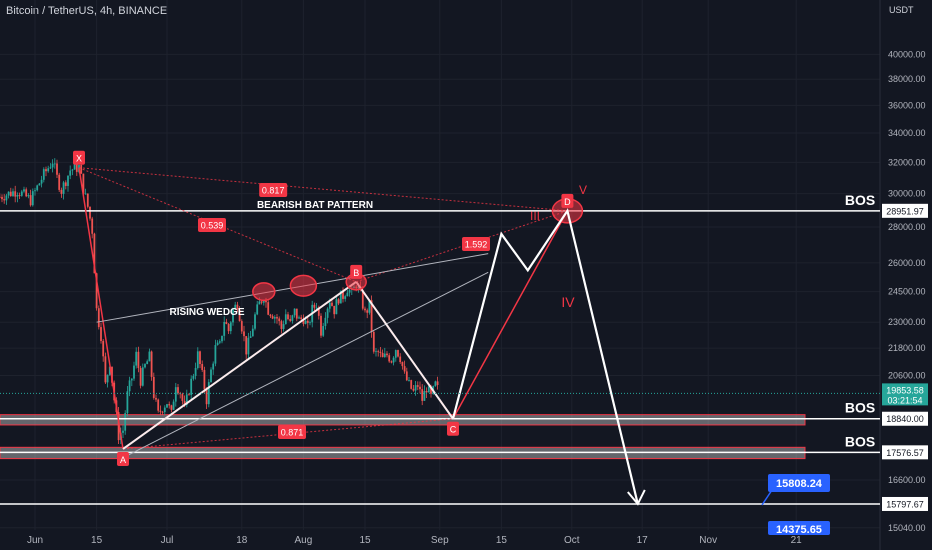  I want to click on current-price-label: 19853.58, so click(905, 390).